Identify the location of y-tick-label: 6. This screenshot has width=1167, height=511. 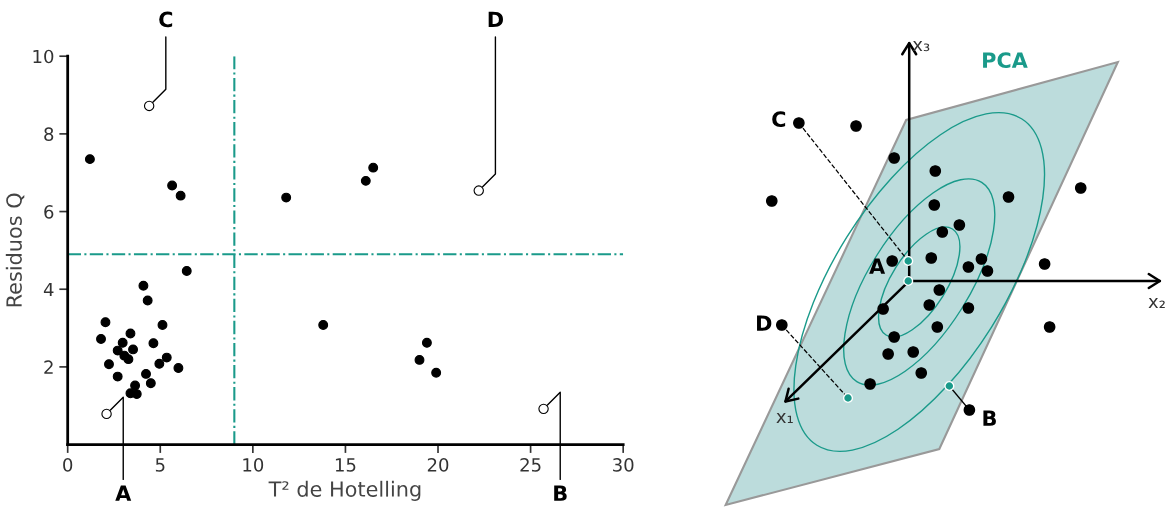
(49, 212).